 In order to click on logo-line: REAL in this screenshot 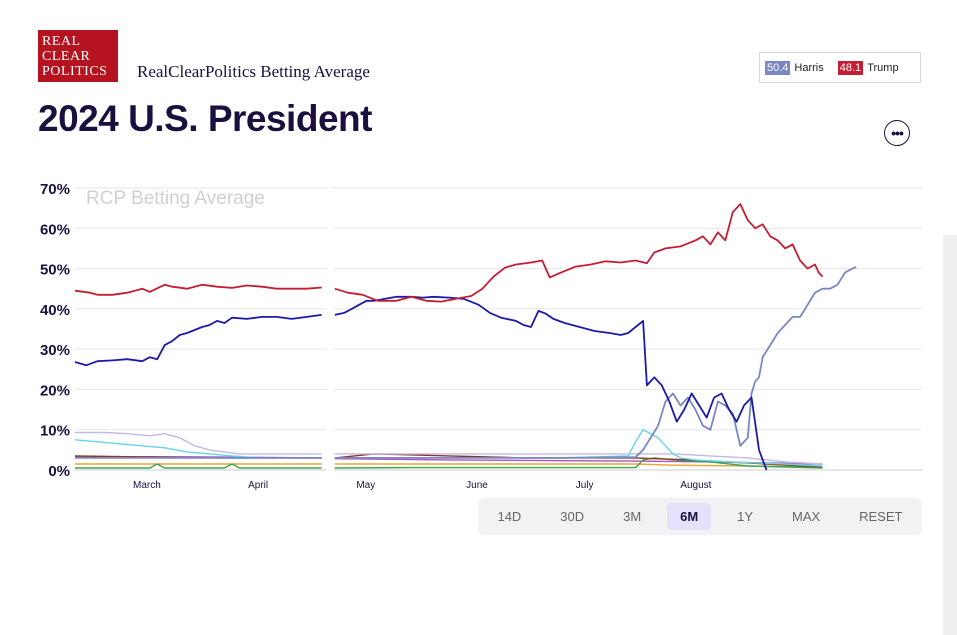, I will do `click(61, 41)`.